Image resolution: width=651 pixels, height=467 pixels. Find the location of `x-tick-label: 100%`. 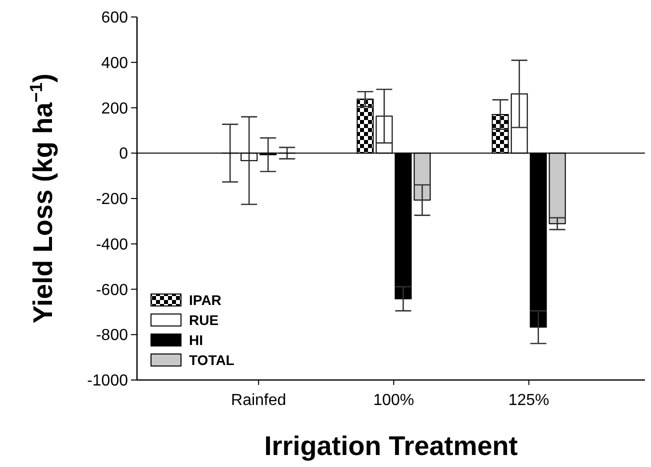

x-tick-label: 100% is located at coordinates (393, 400).